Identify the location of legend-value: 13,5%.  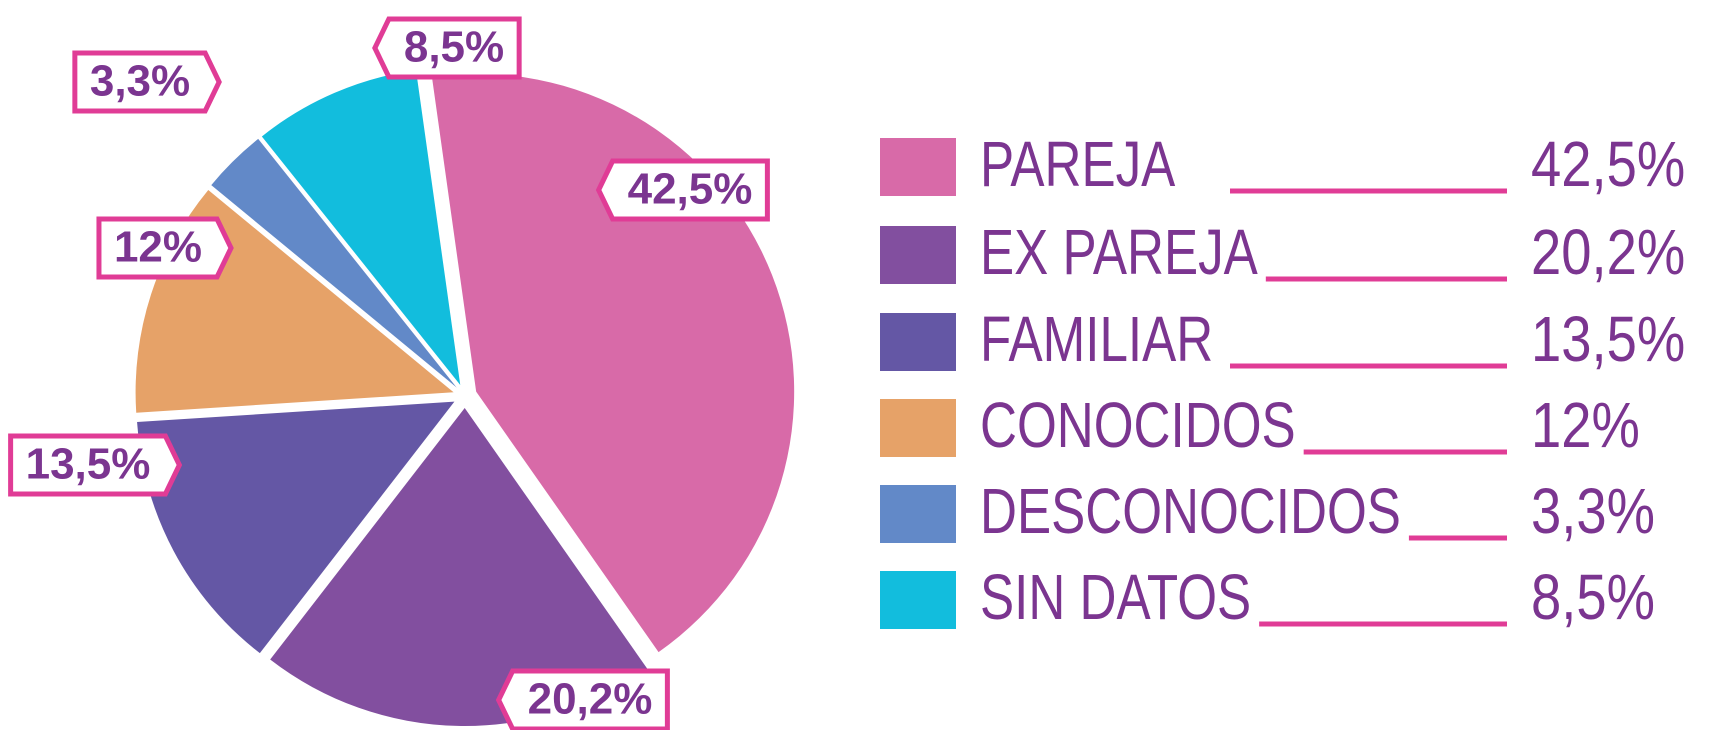
(1608, 339).